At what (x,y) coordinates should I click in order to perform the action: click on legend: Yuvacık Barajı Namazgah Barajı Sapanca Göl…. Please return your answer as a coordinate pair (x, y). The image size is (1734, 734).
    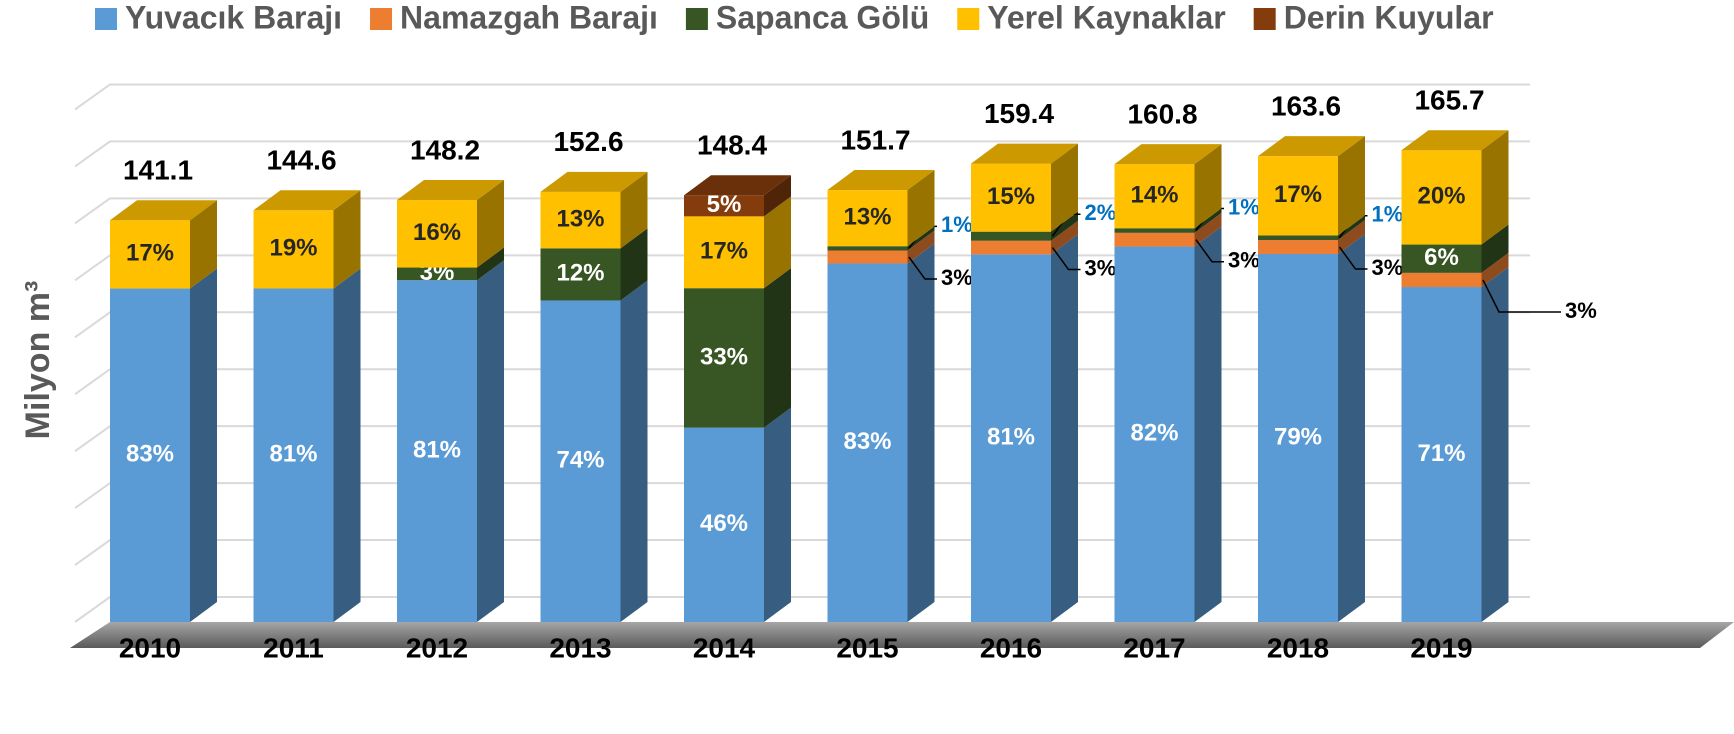
    Looking at the image, I should click on (794, 17).